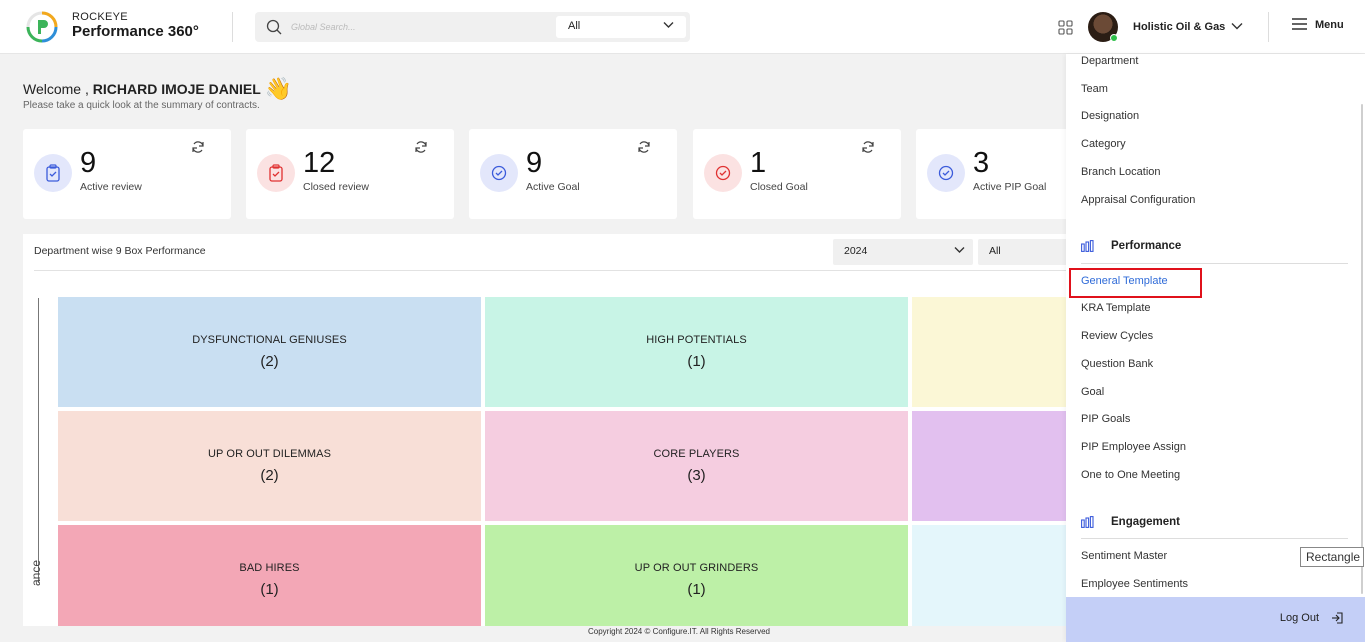  I want to click on box-title: UP OR OUT DILEMMAS, so click(269, 454).